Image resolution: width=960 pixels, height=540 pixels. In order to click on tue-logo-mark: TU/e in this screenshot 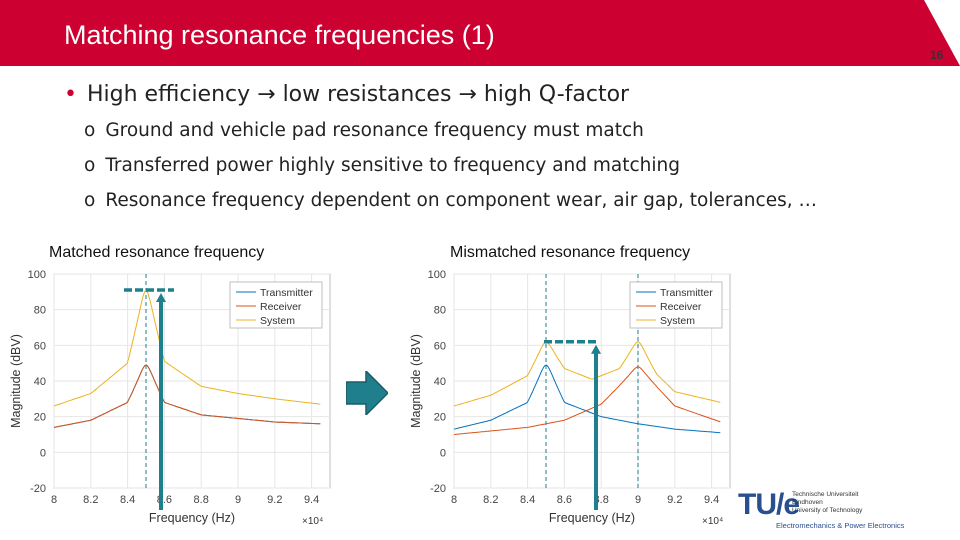, I will do `click(769, 504)`.